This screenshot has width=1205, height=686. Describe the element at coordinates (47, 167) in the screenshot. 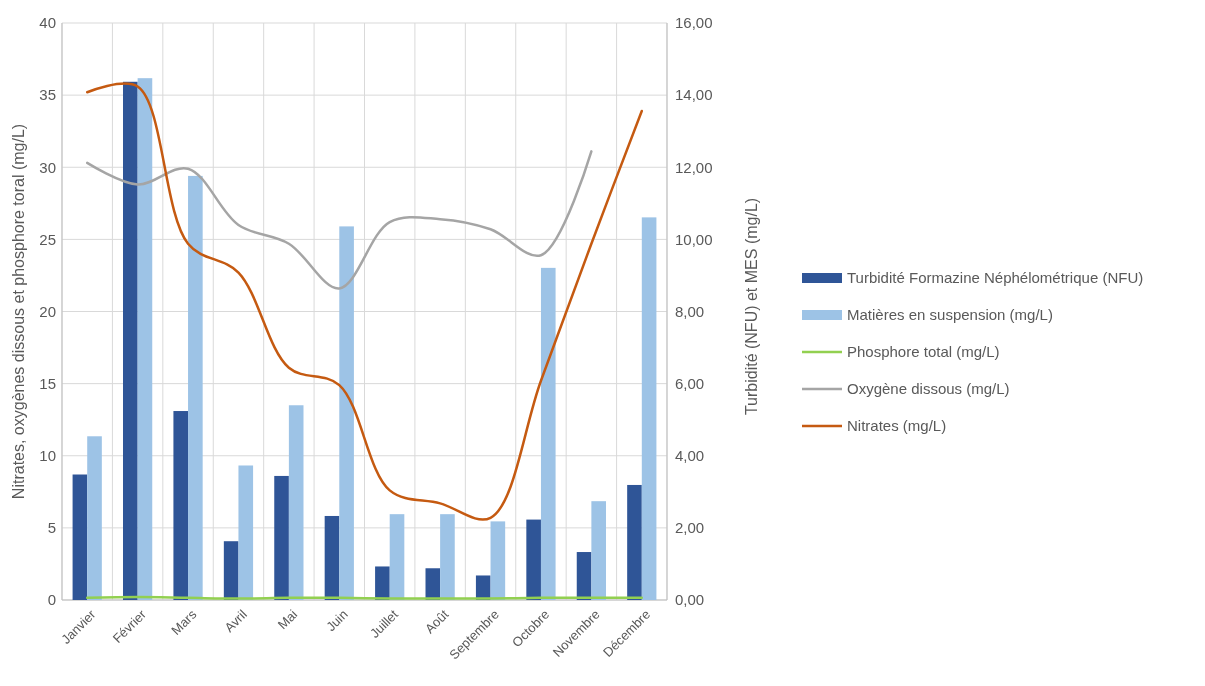

I see `y-tick-label: 30` at that location.